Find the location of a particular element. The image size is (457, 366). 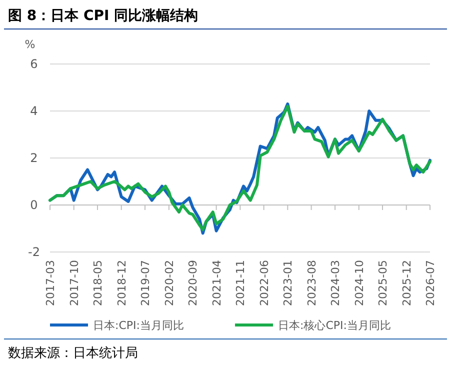

legend-label: 日本:CPI:当月同比 is located at coordinates (138, 325).